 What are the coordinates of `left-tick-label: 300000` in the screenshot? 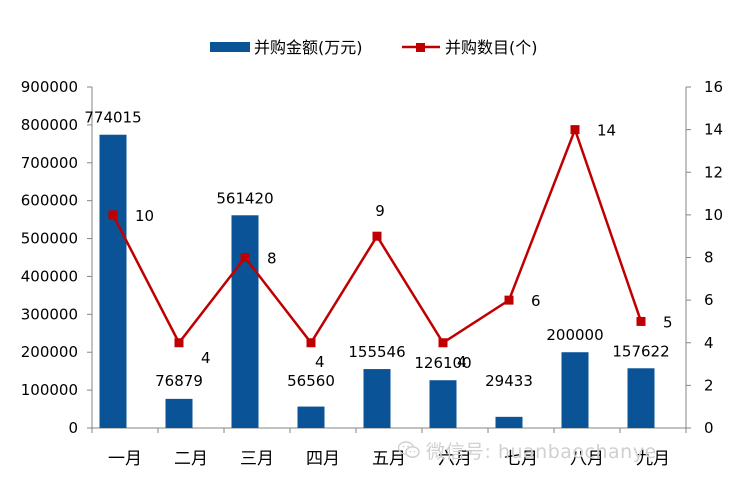 It's located at (49, 314).